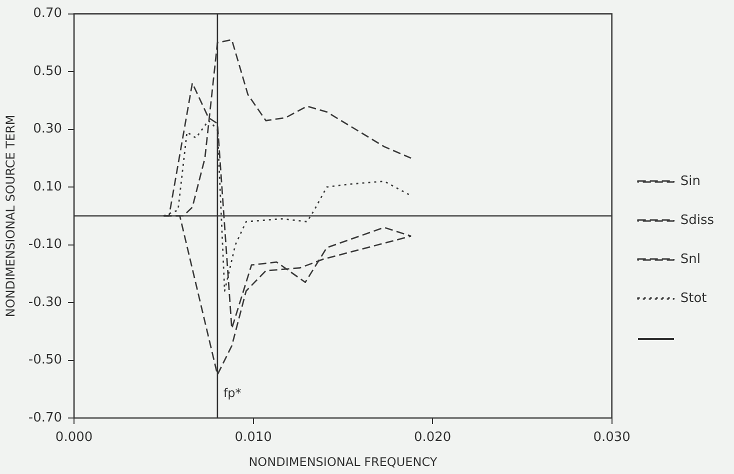  What do you see at coordinates (690, 259) in the screenshot?
I see `legend-label: Snl` at bounding box center [690, 259].